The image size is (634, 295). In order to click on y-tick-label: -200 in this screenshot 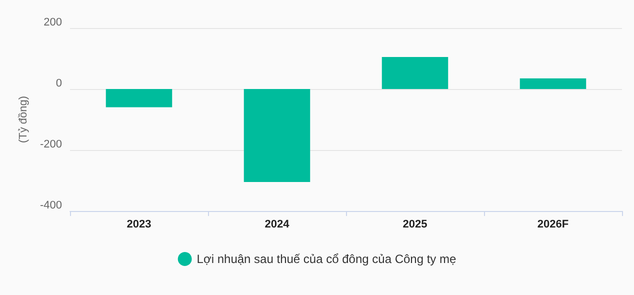, I will do `click(51, 144)`.